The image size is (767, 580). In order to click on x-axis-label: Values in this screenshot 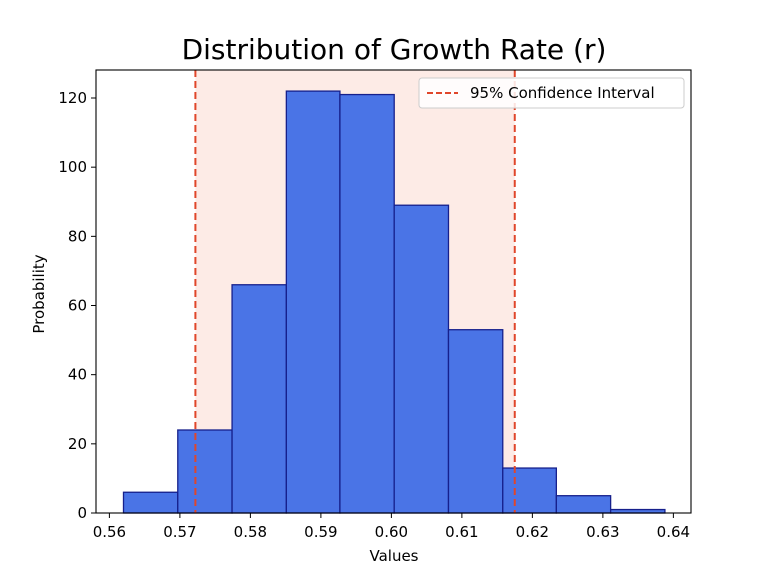, I will do `click(393, 556)`.